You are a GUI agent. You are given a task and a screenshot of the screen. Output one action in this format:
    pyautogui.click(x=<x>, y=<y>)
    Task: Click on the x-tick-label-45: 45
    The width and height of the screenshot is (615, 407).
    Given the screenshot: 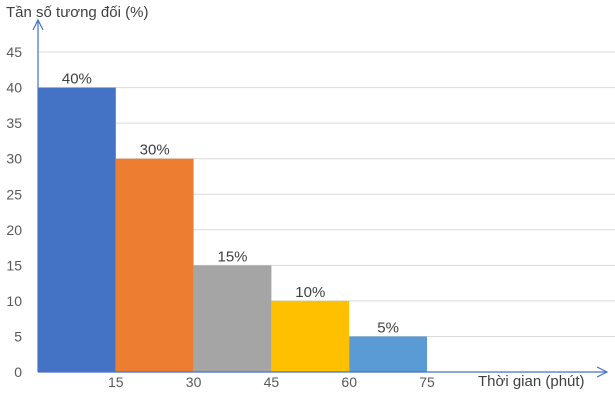 What is the action you would take?
    pyautogui.click(x=272, y=382)
    